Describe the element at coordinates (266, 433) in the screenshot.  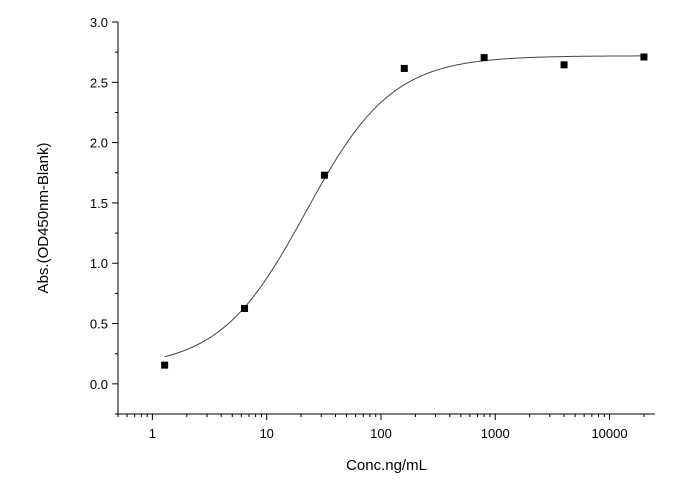
I see `x-tick-label: 10` at that location.